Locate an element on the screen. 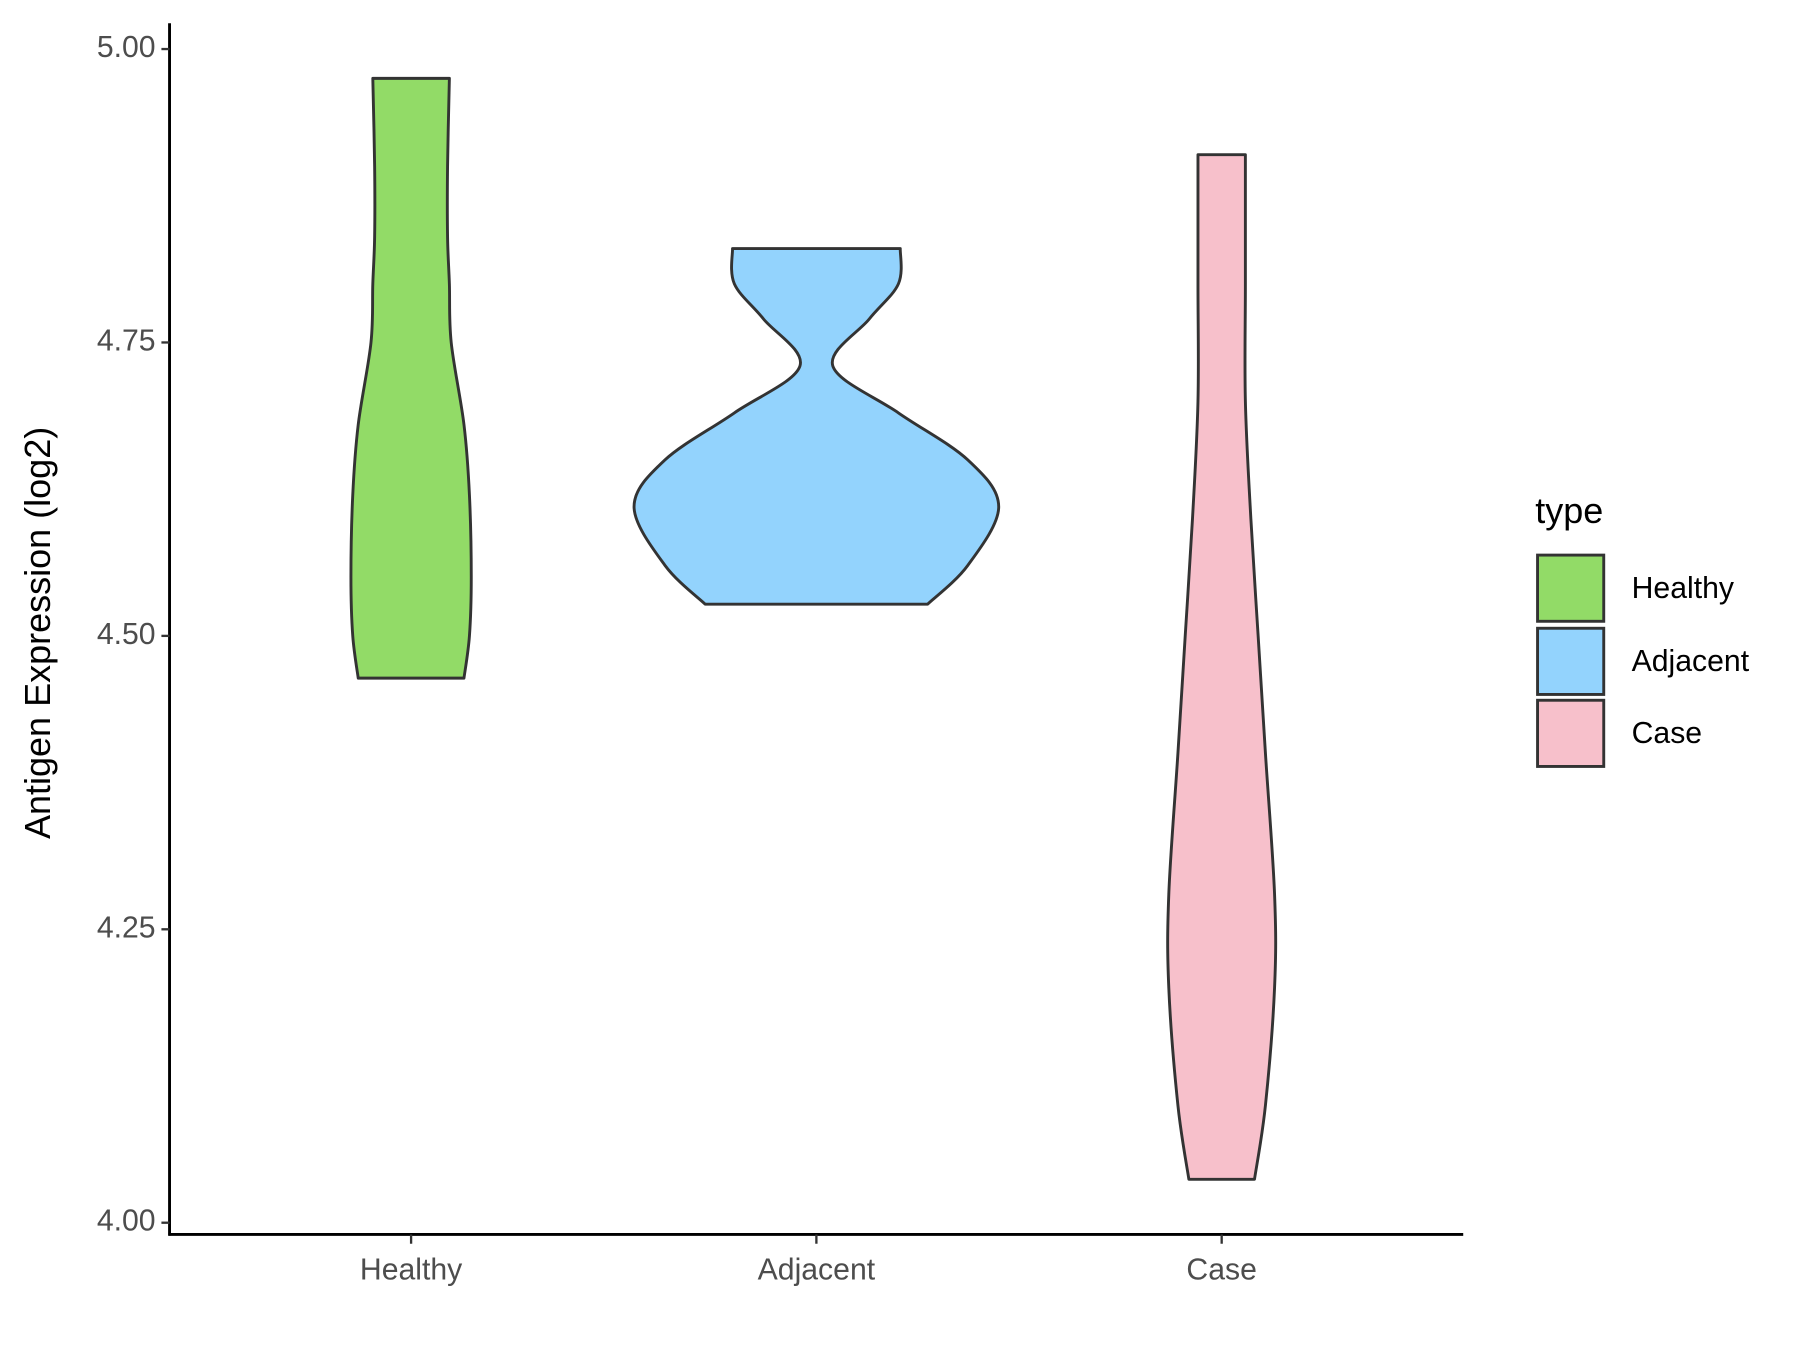 Image resolution: width=1800 pixels, height=1350 pixels. x-tick-label: Case is located at coordinates (1221, 1270).